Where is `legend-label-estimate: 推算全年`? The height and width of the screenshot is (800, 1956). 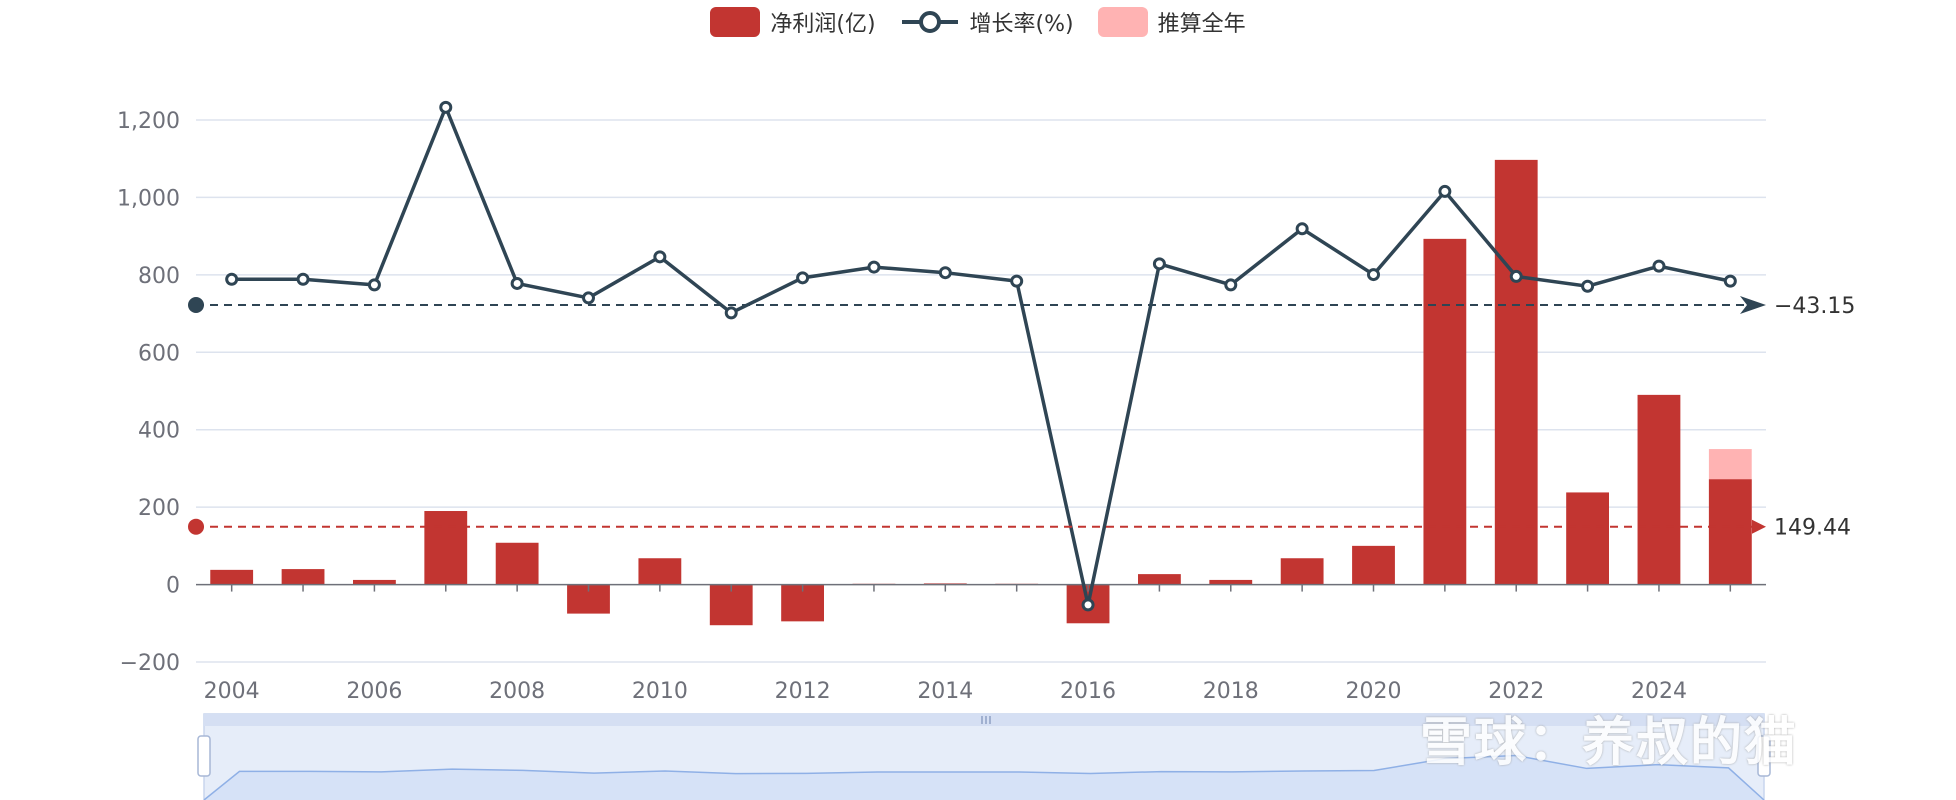 legend-label-estimate: 推算全年 is located at coordinates (1201, 24).